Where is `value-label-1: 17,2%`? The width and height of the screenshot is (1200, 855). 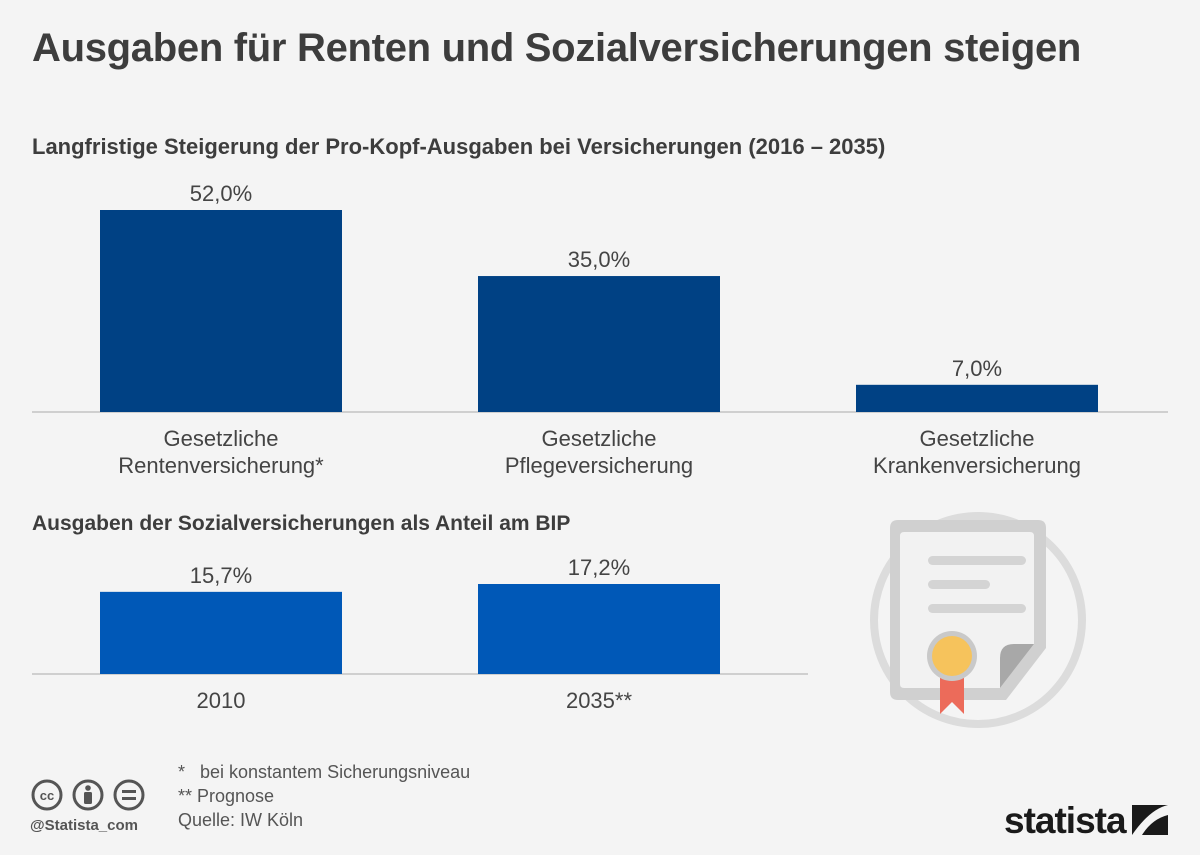
value-label-1: 17,2% is located at coordinates (599, 567).